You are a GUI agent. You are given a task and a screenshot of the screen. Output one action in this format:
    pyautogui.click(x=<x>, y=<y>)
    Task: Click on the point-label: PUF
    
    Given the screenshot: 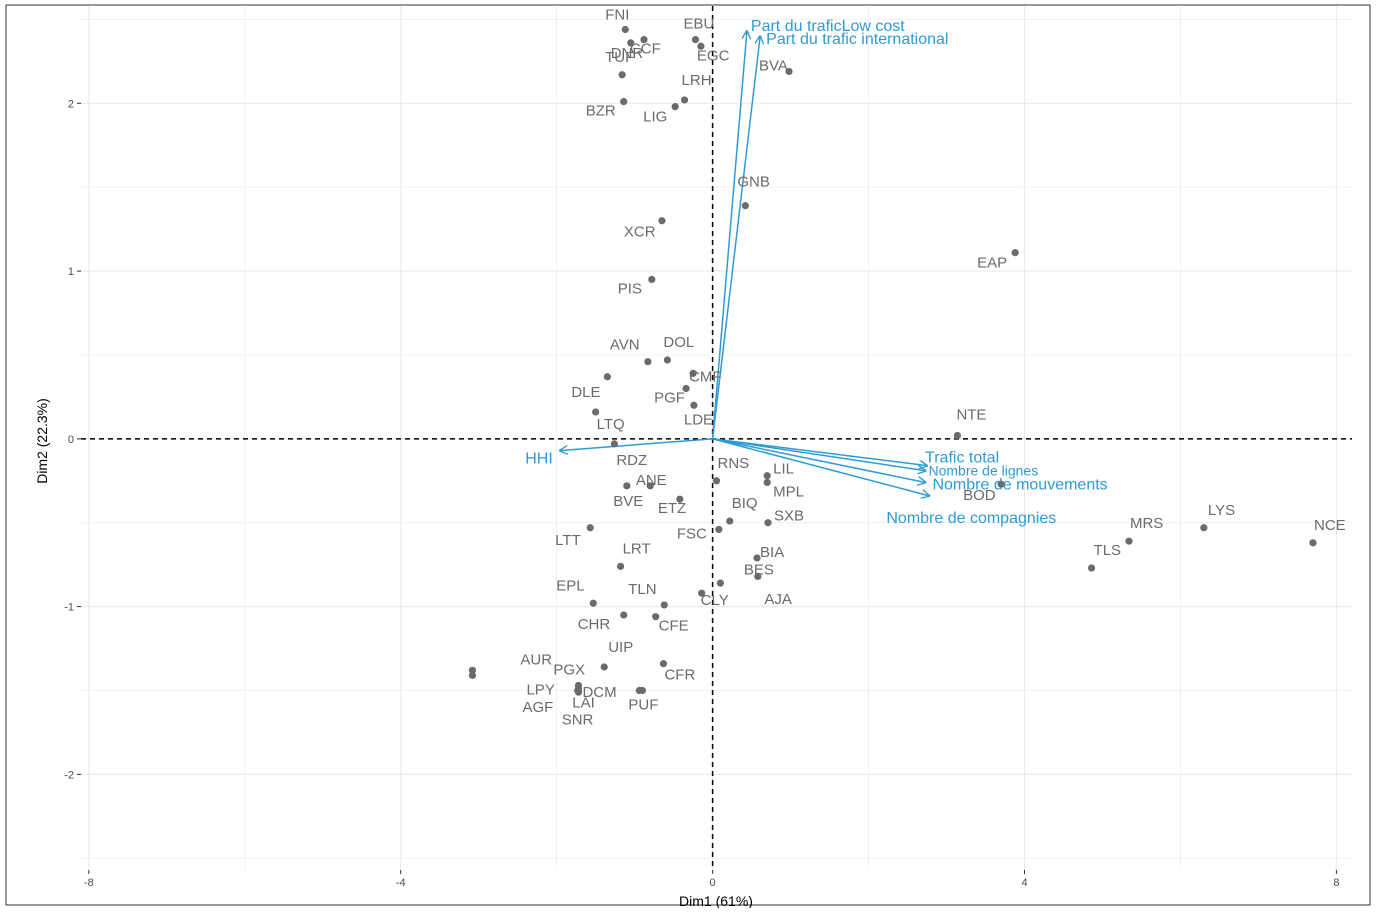 What is the action you would take?
    pyautogui.click(x=643, y=704)
    